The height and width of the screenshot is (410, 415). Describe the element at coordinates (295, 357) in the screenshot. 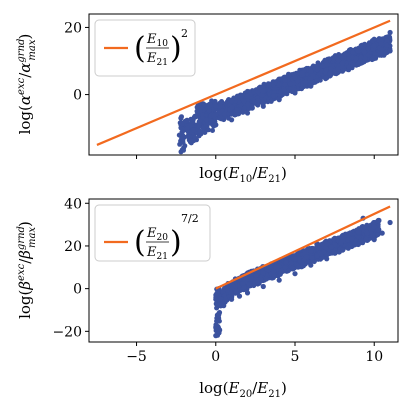

I see `x-tick-label: 5` at that location.